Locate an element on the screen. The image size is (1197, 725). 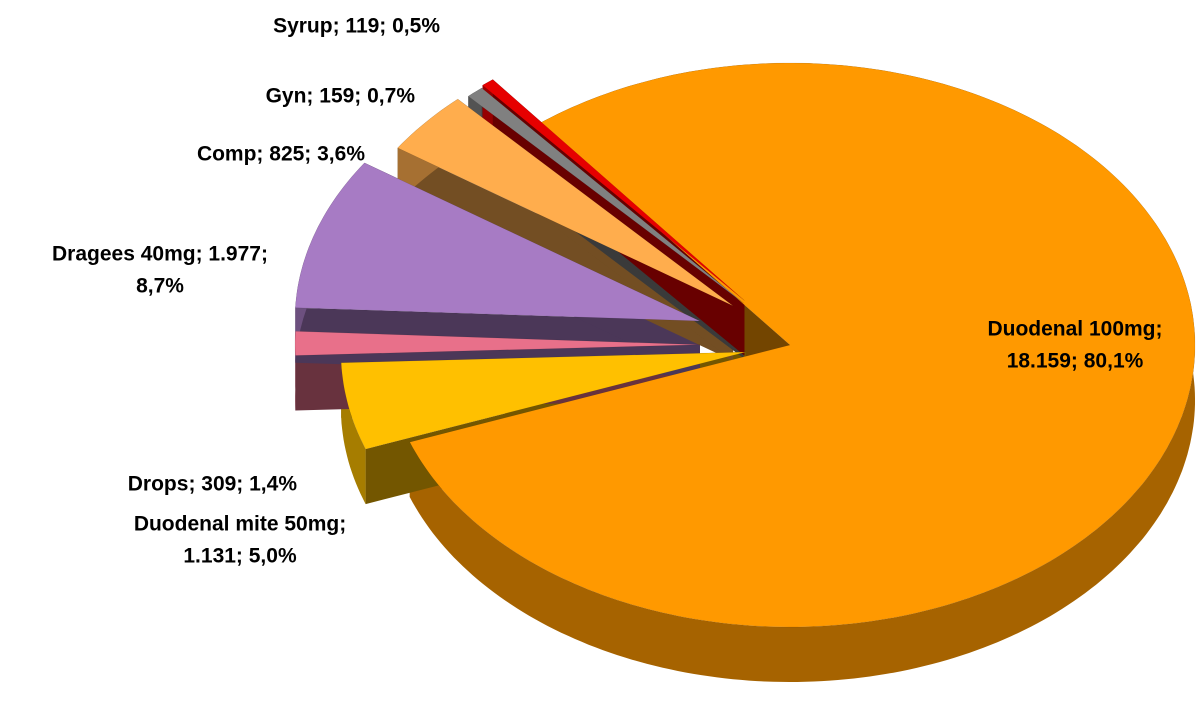
data-label: 1.131; 5,0% is located at coordinates (240, 556).